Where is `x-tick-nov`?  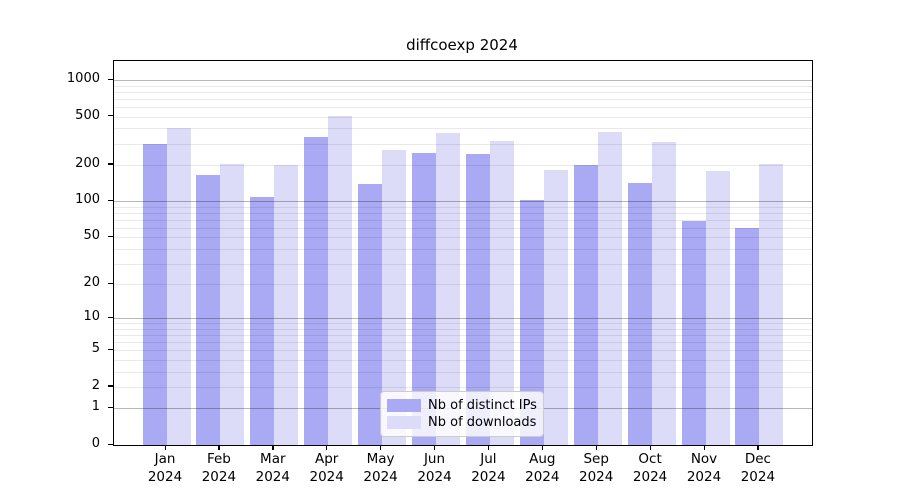 x-tick-nov is located at coordinates (704, 447).